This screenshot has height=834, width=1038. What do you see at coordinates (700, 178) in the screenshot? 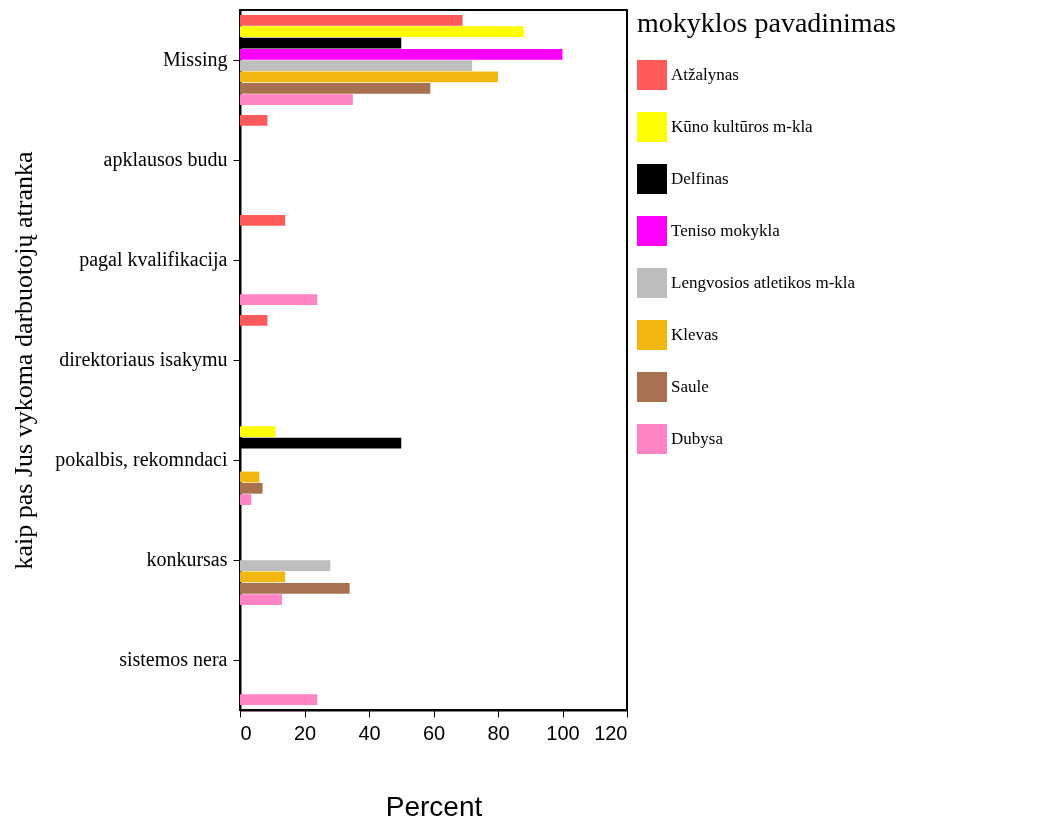
I see `legend-label: Delfinas` at bounding box center [700, 178].